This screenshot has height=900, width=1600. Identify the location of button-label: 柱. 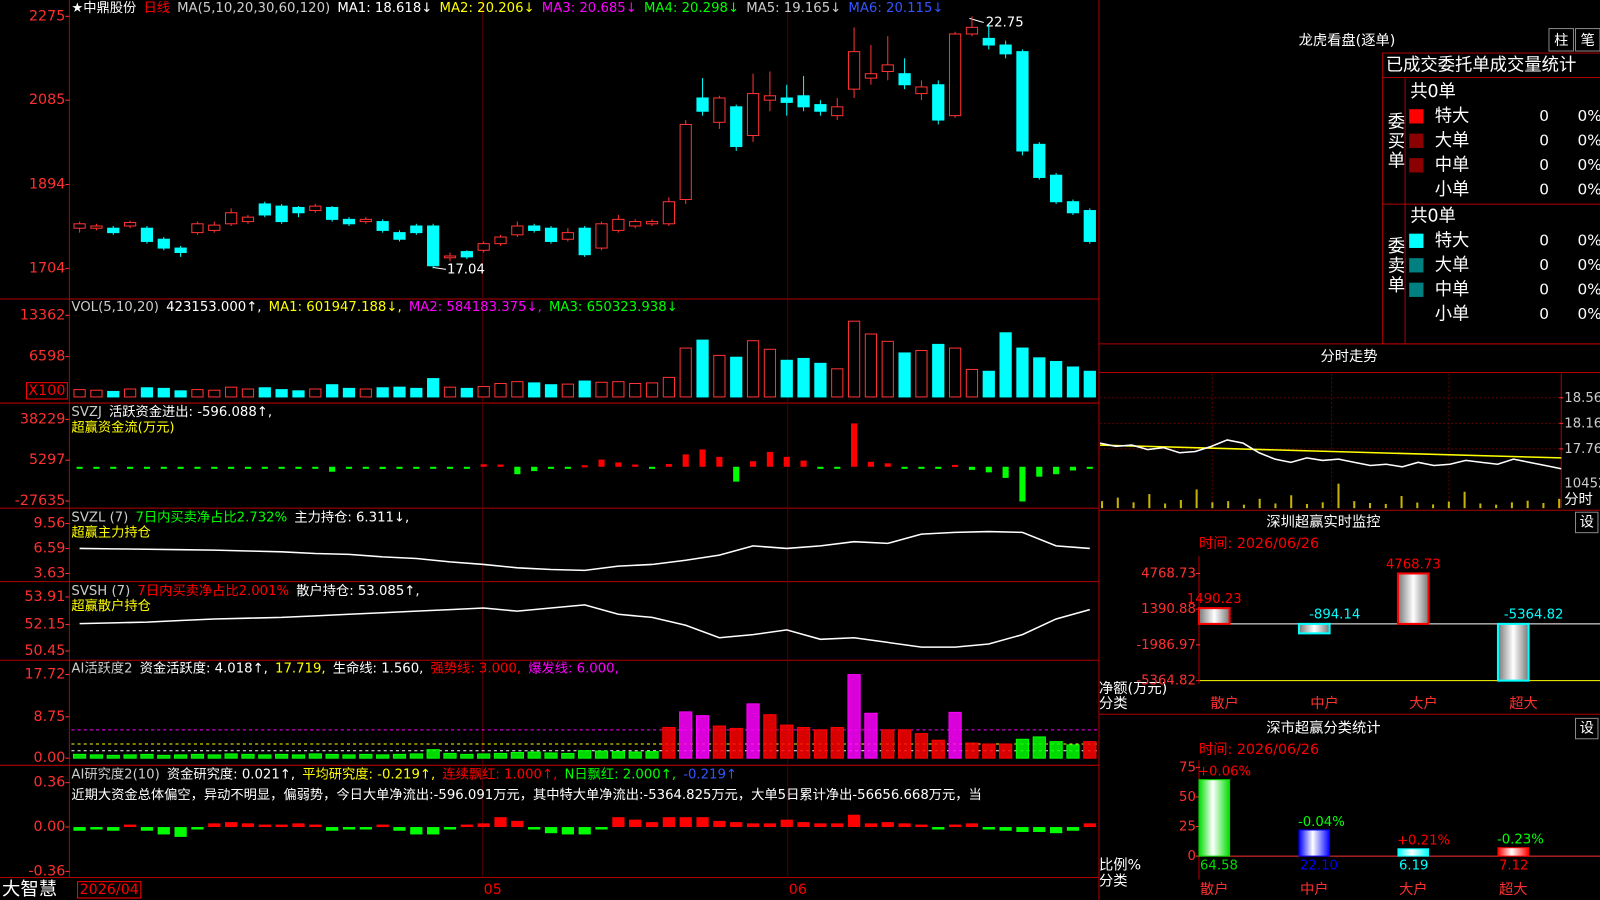
(1561, 40).